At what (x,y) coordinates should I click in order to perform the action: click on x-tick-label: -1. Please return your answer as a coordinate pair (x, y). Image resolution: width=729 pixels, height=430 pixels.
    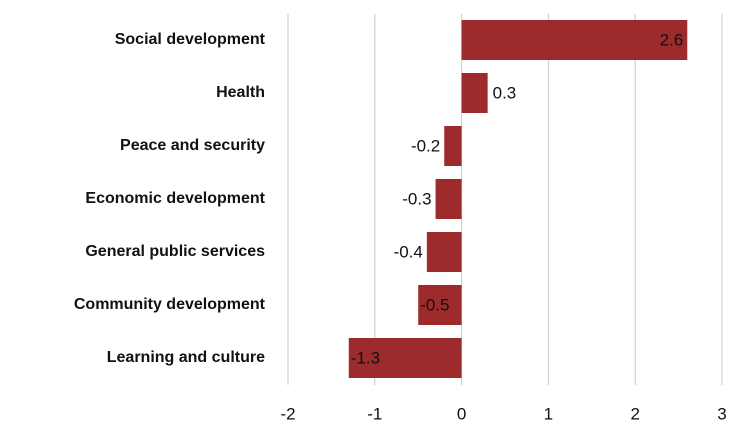
    Looking at the image, I should click on (374, 413).